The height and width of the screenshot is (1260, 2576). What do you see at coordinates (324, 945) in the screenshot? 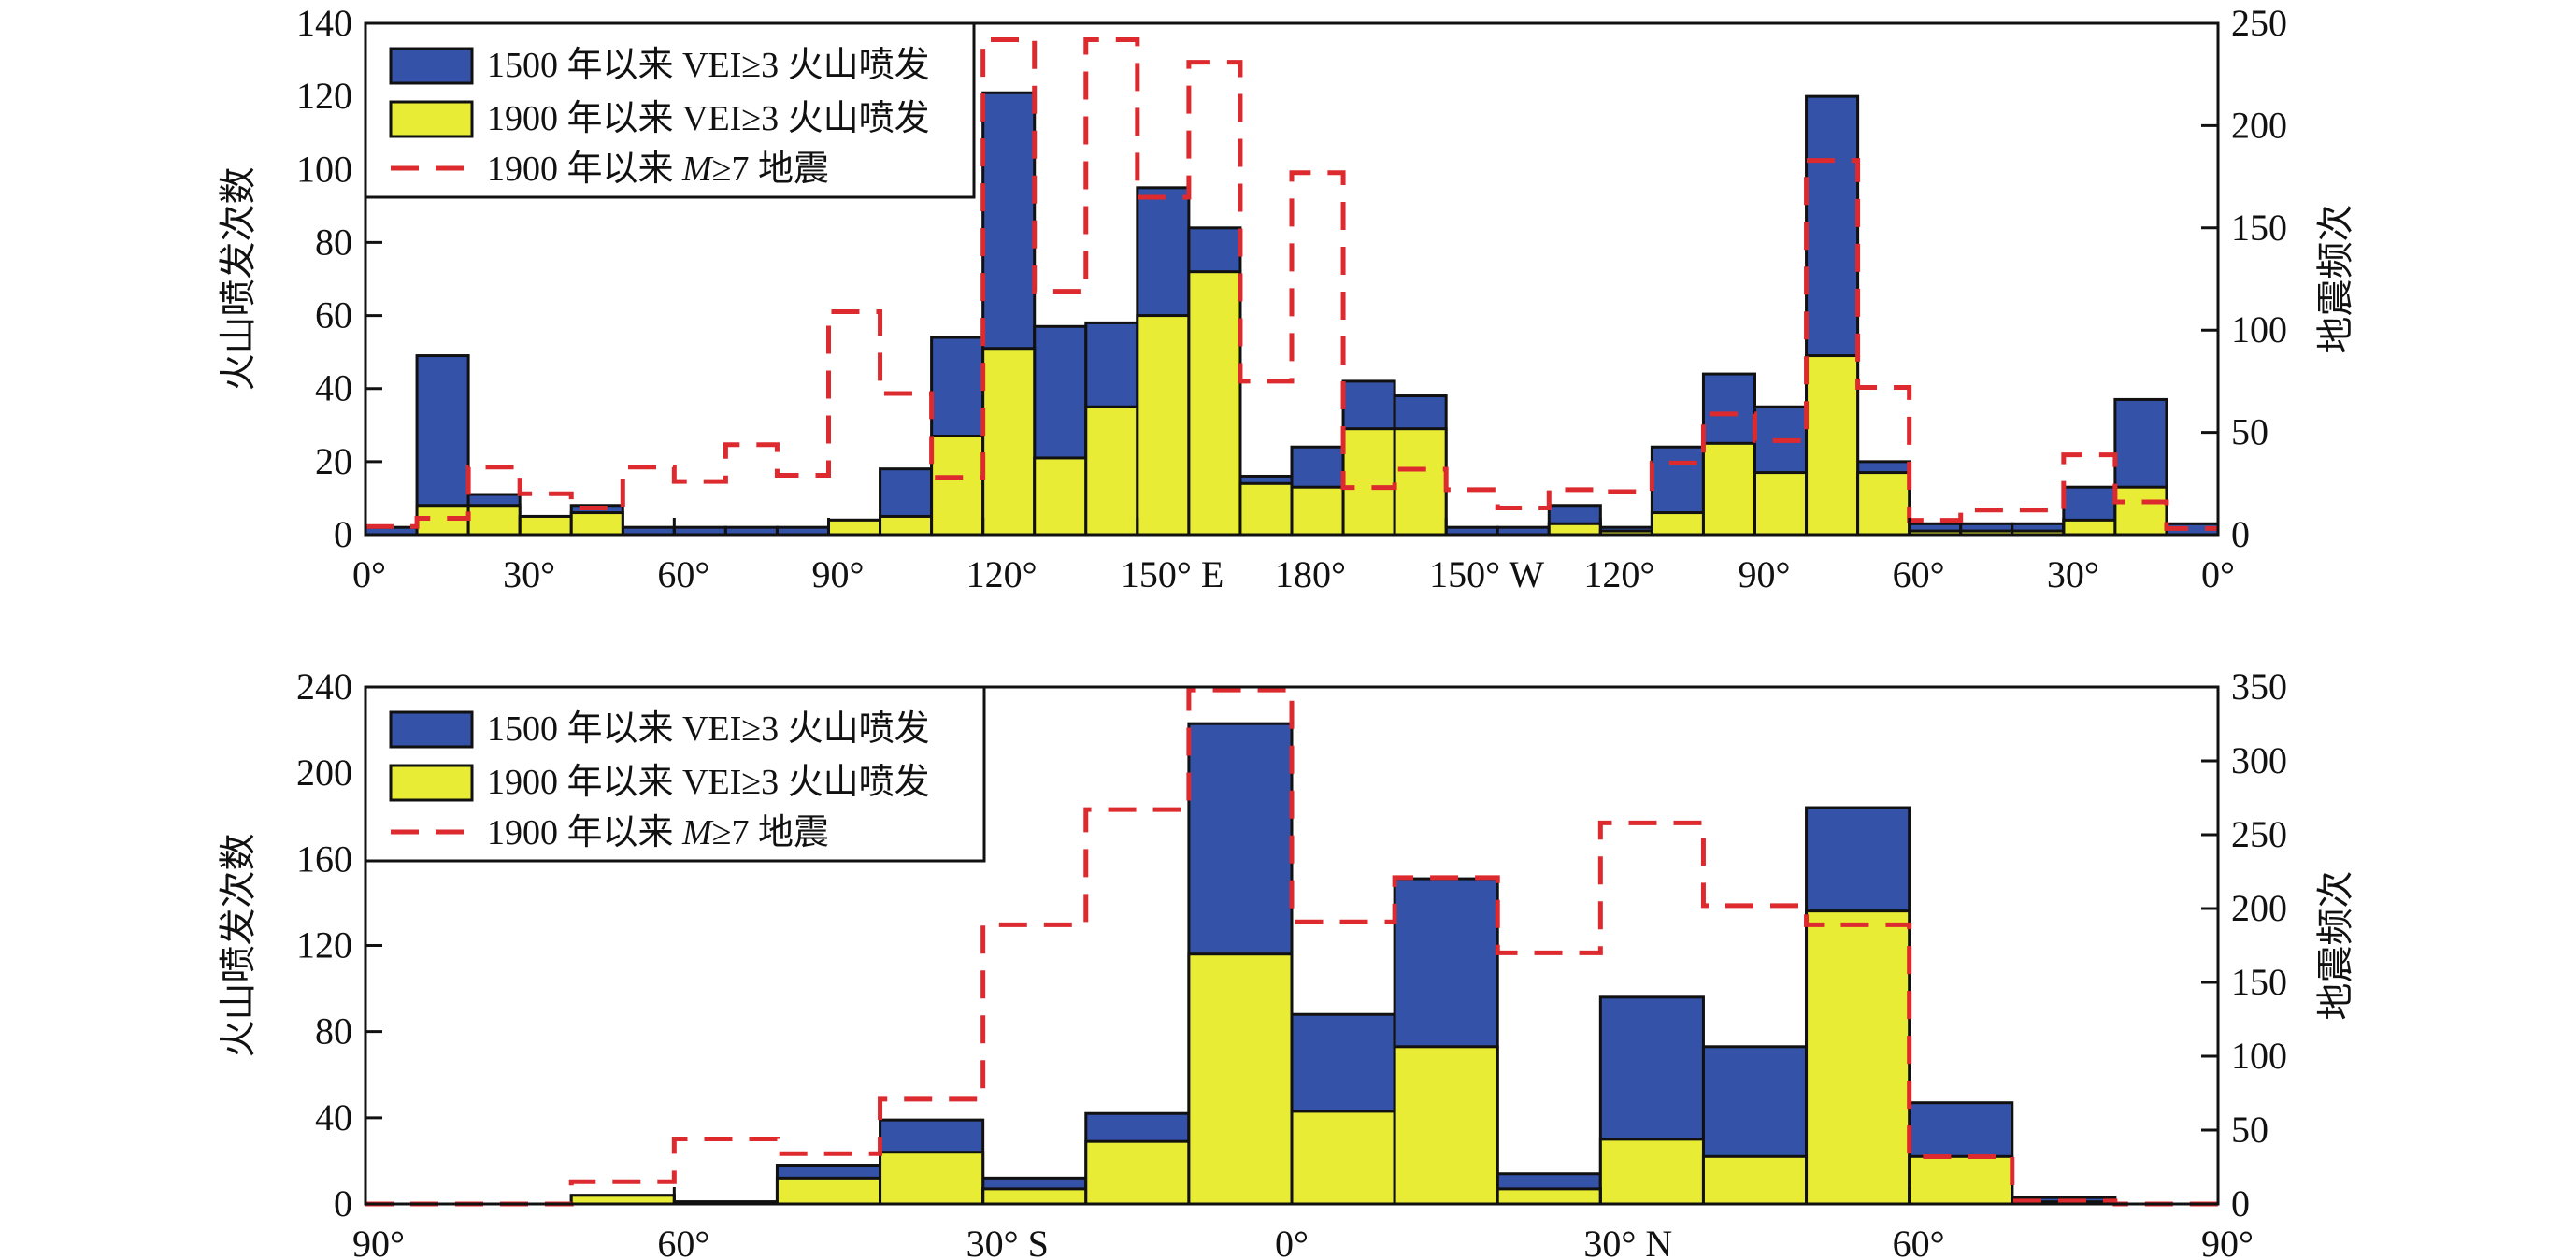
I see `y-tick-label: 120` at bounding box center [324, 945].